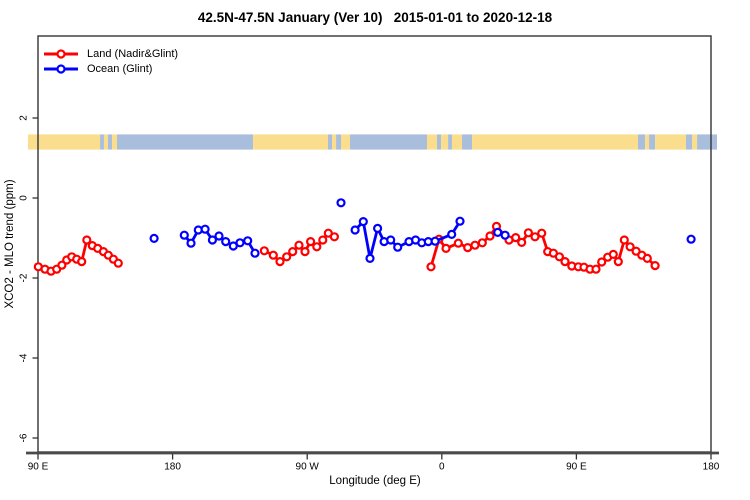 This screenshot has height=500, width=750. I want to click on legend-item-land: Land (Nadir&Glint), so click(111, 54).